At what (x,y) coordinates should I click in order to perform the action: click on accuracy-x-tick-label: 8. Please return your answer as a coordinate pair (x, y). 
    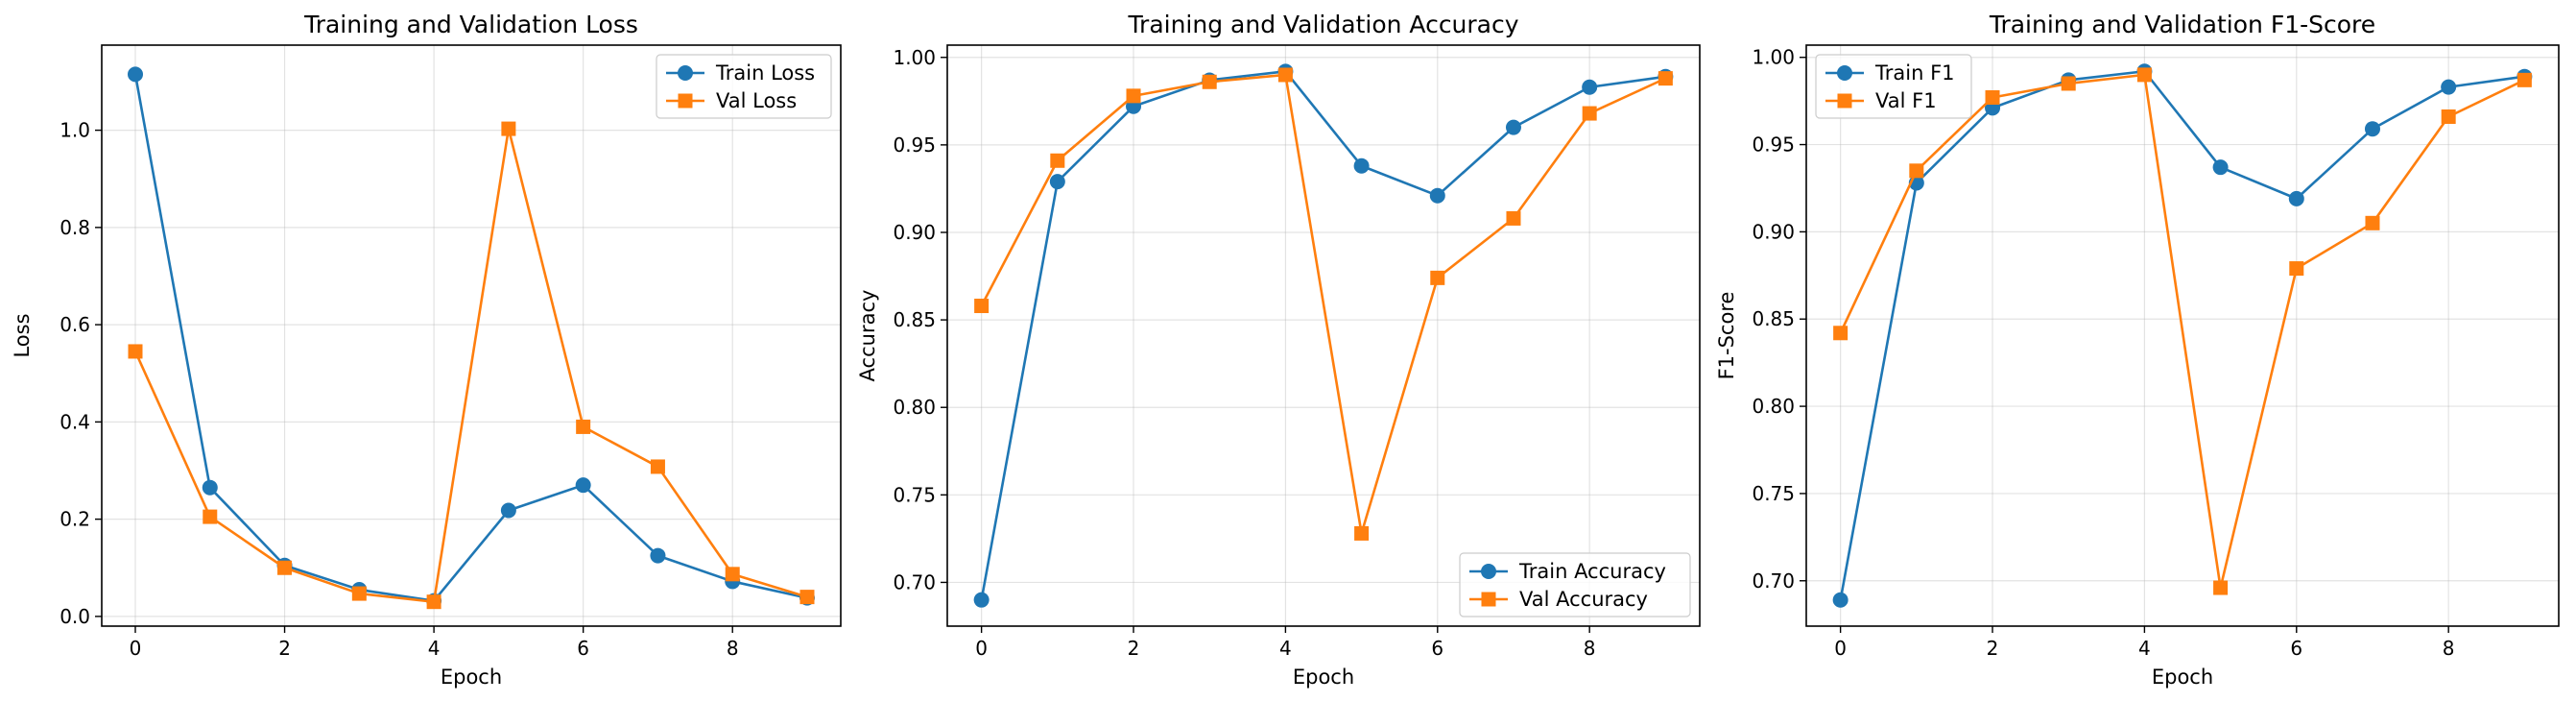
    Looking at the image, I should click on (1590, 648).